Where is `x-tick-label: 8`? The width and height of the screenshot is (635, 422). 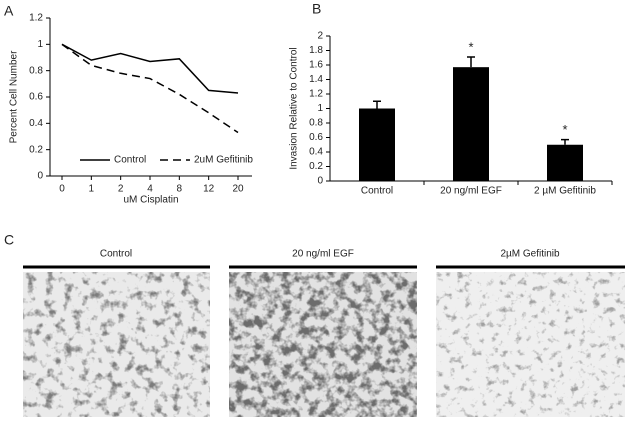 x-tick-label: 8 is located at coordinates (180, 189).